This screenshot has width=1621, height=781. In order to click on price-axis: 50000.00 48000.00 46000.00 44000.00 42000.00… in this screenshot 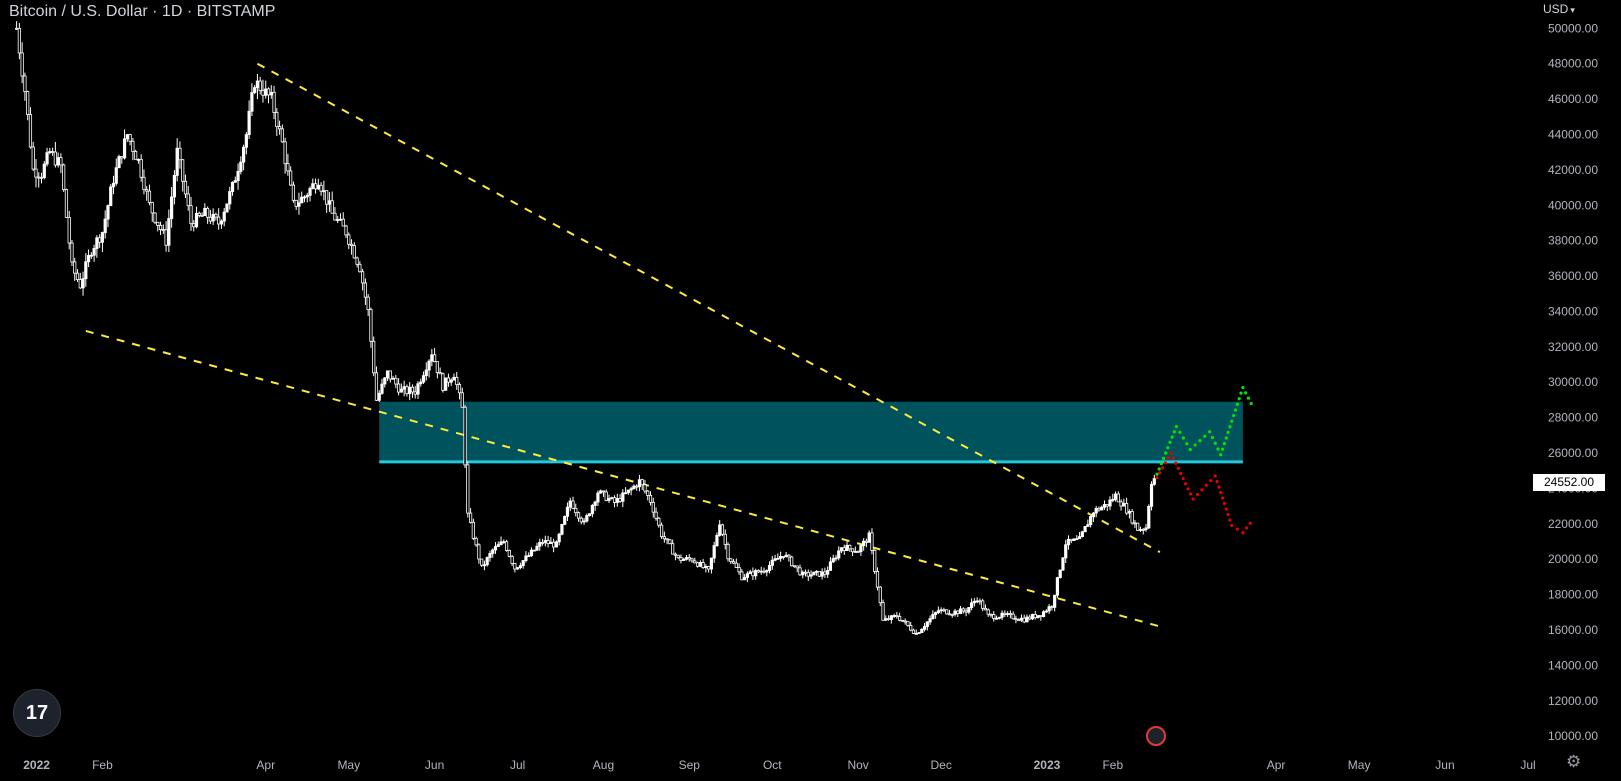, I will do `click(1574, 390)`.